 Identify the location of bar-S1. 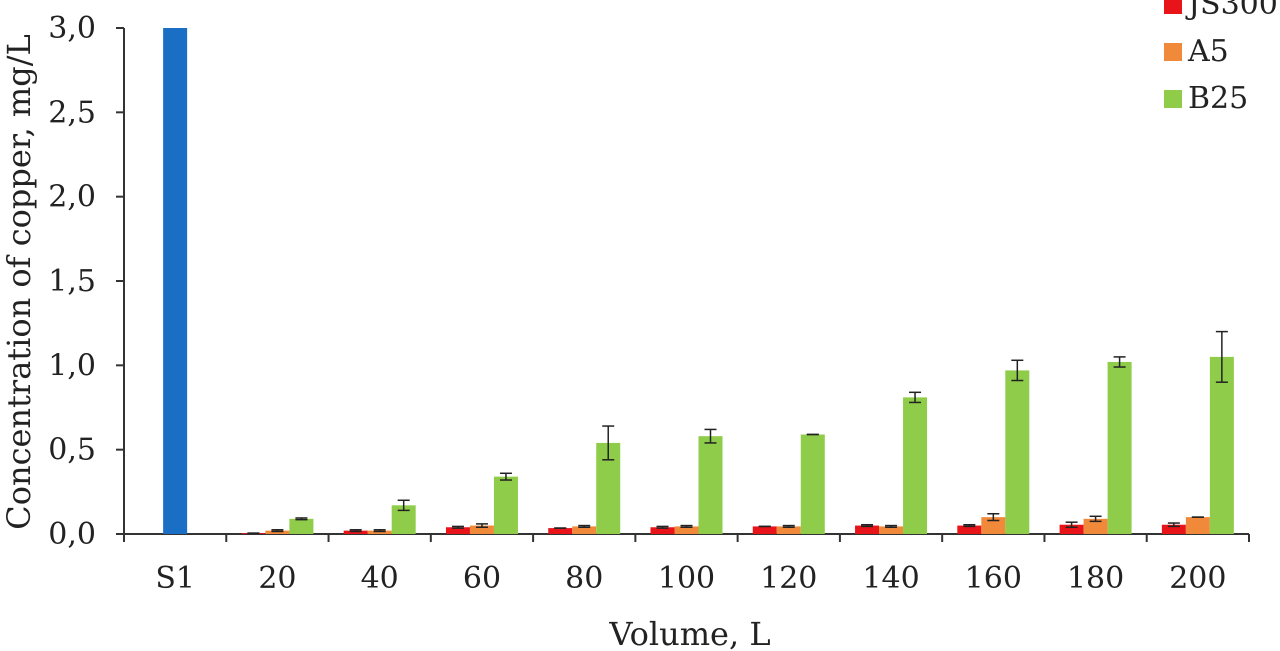
(175, 281).